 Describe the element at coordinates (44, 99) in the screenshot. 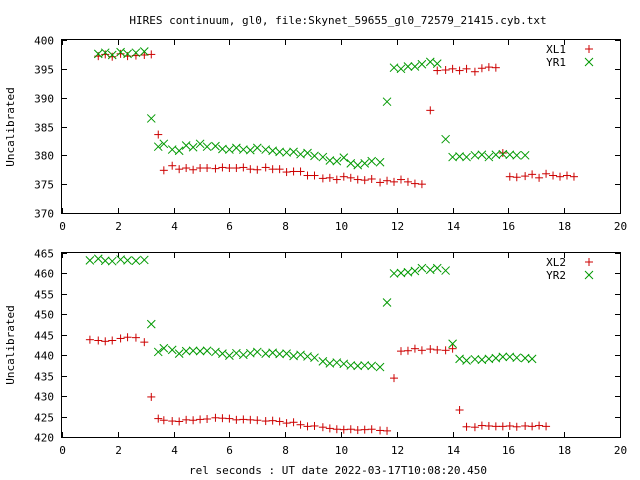

I see `y-tick-label: 390` at that location.